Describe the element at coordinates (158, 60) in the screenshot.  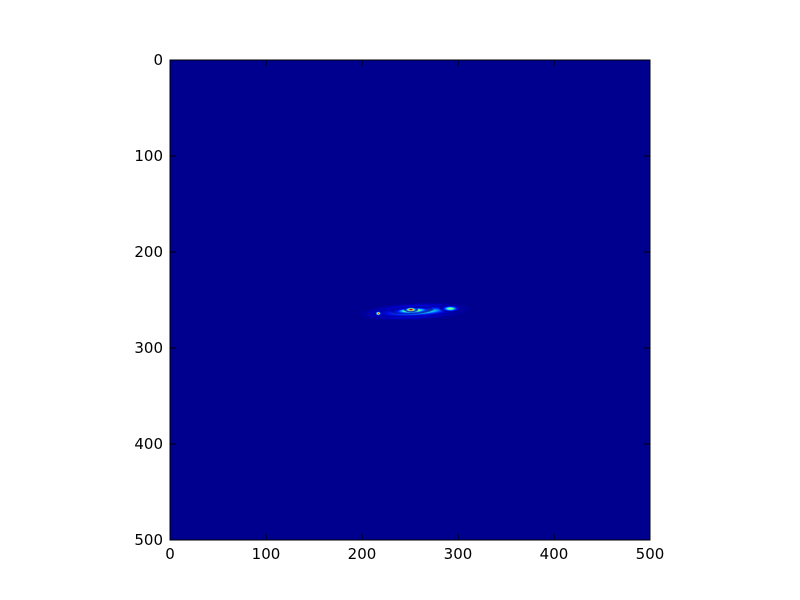
I see `y-tick-label: 0` at that location.